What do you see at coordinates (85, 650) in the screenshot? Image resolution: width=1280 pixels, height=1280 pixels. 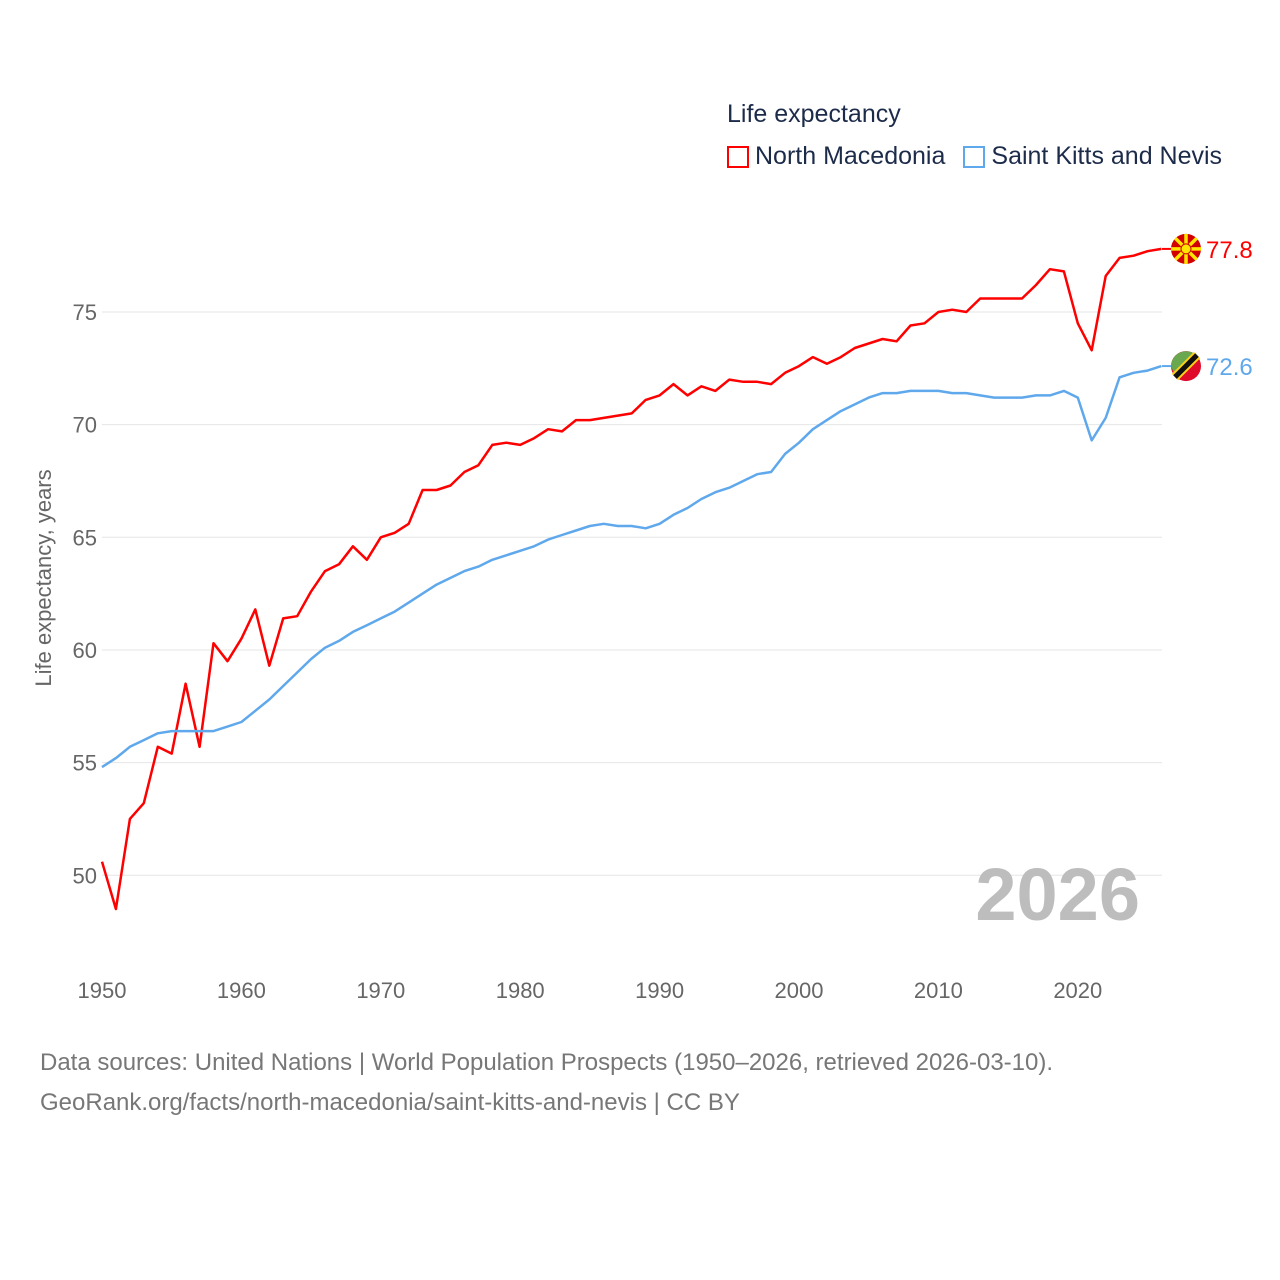 I see `y-tick-label: 60` at bounding box center [85, 650].